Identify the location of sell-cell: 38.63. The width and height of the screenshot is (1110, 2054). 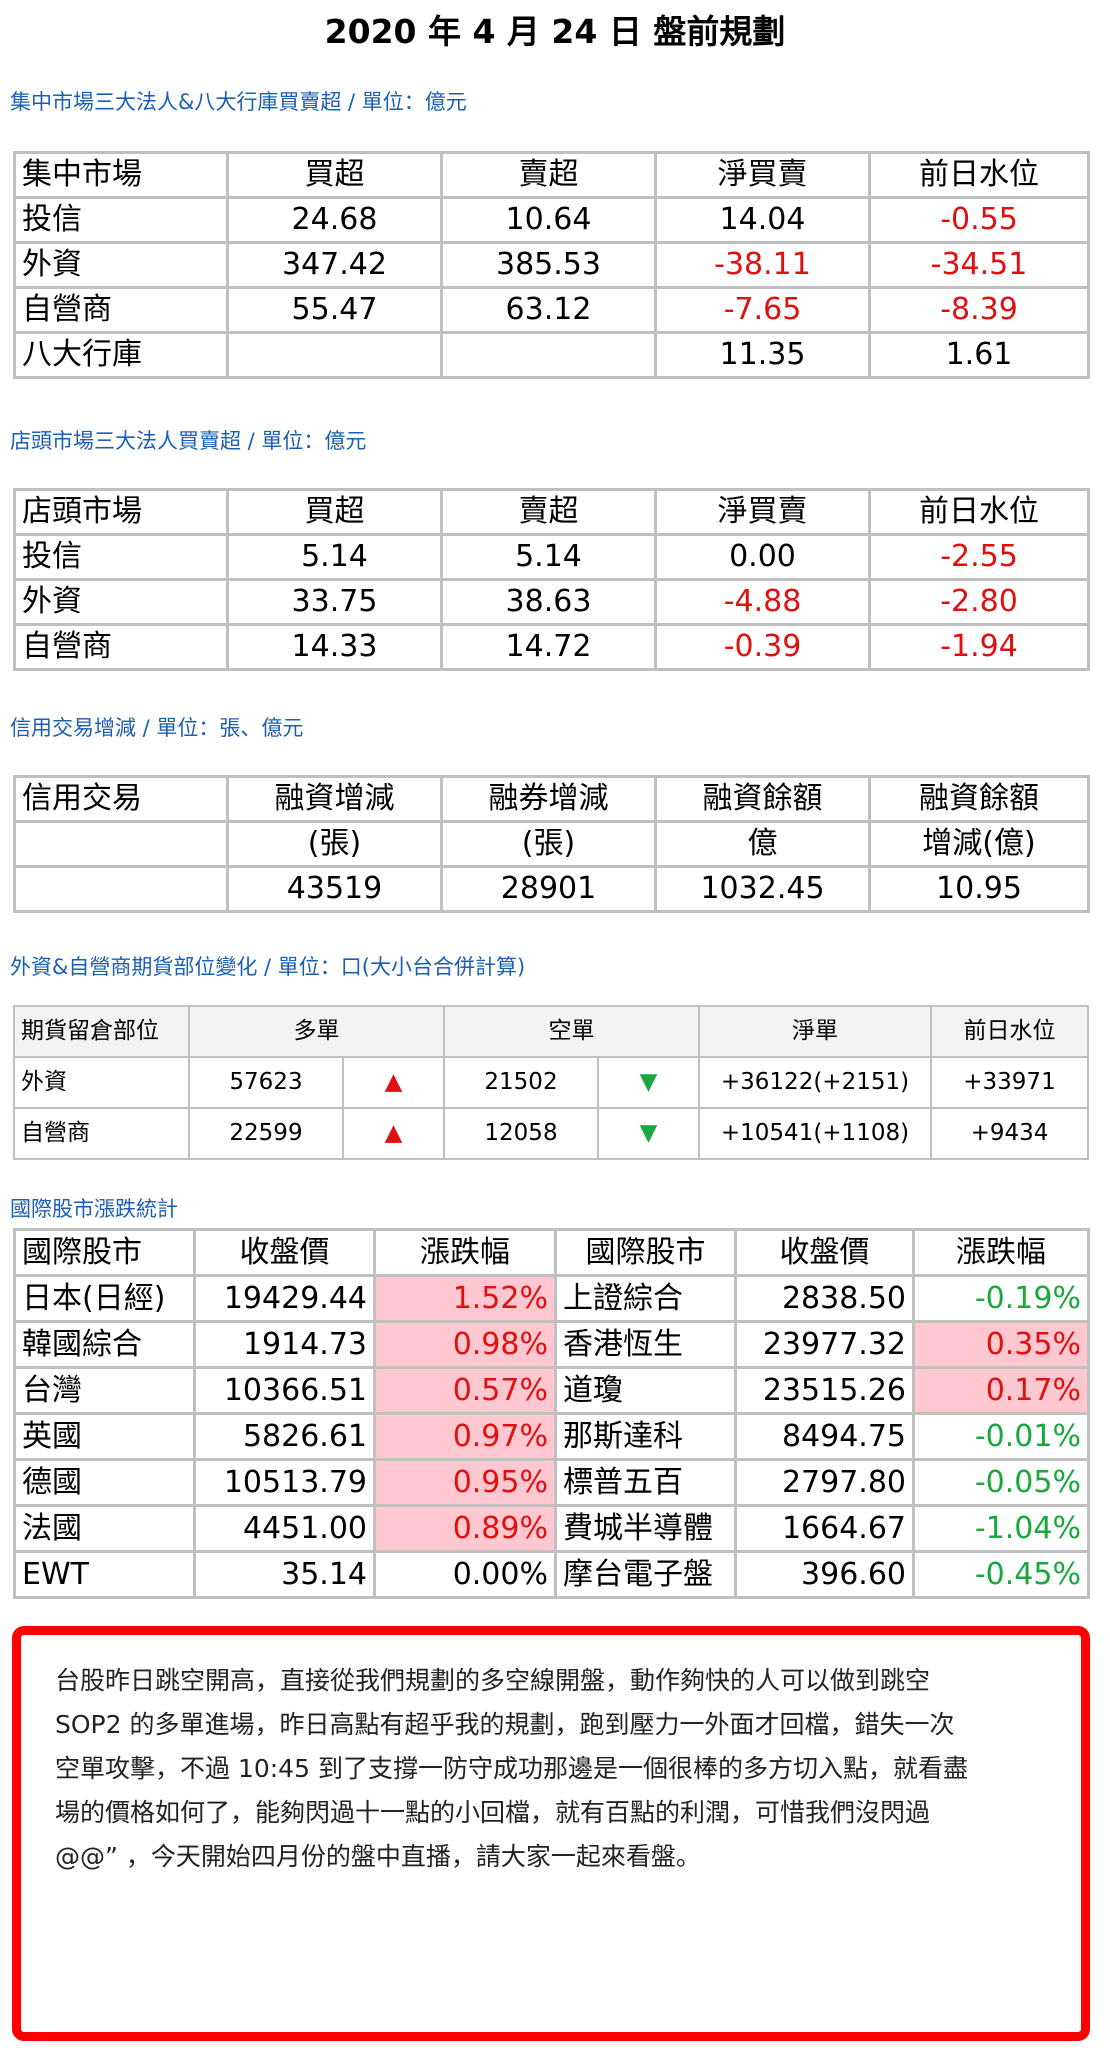
(548, 602).